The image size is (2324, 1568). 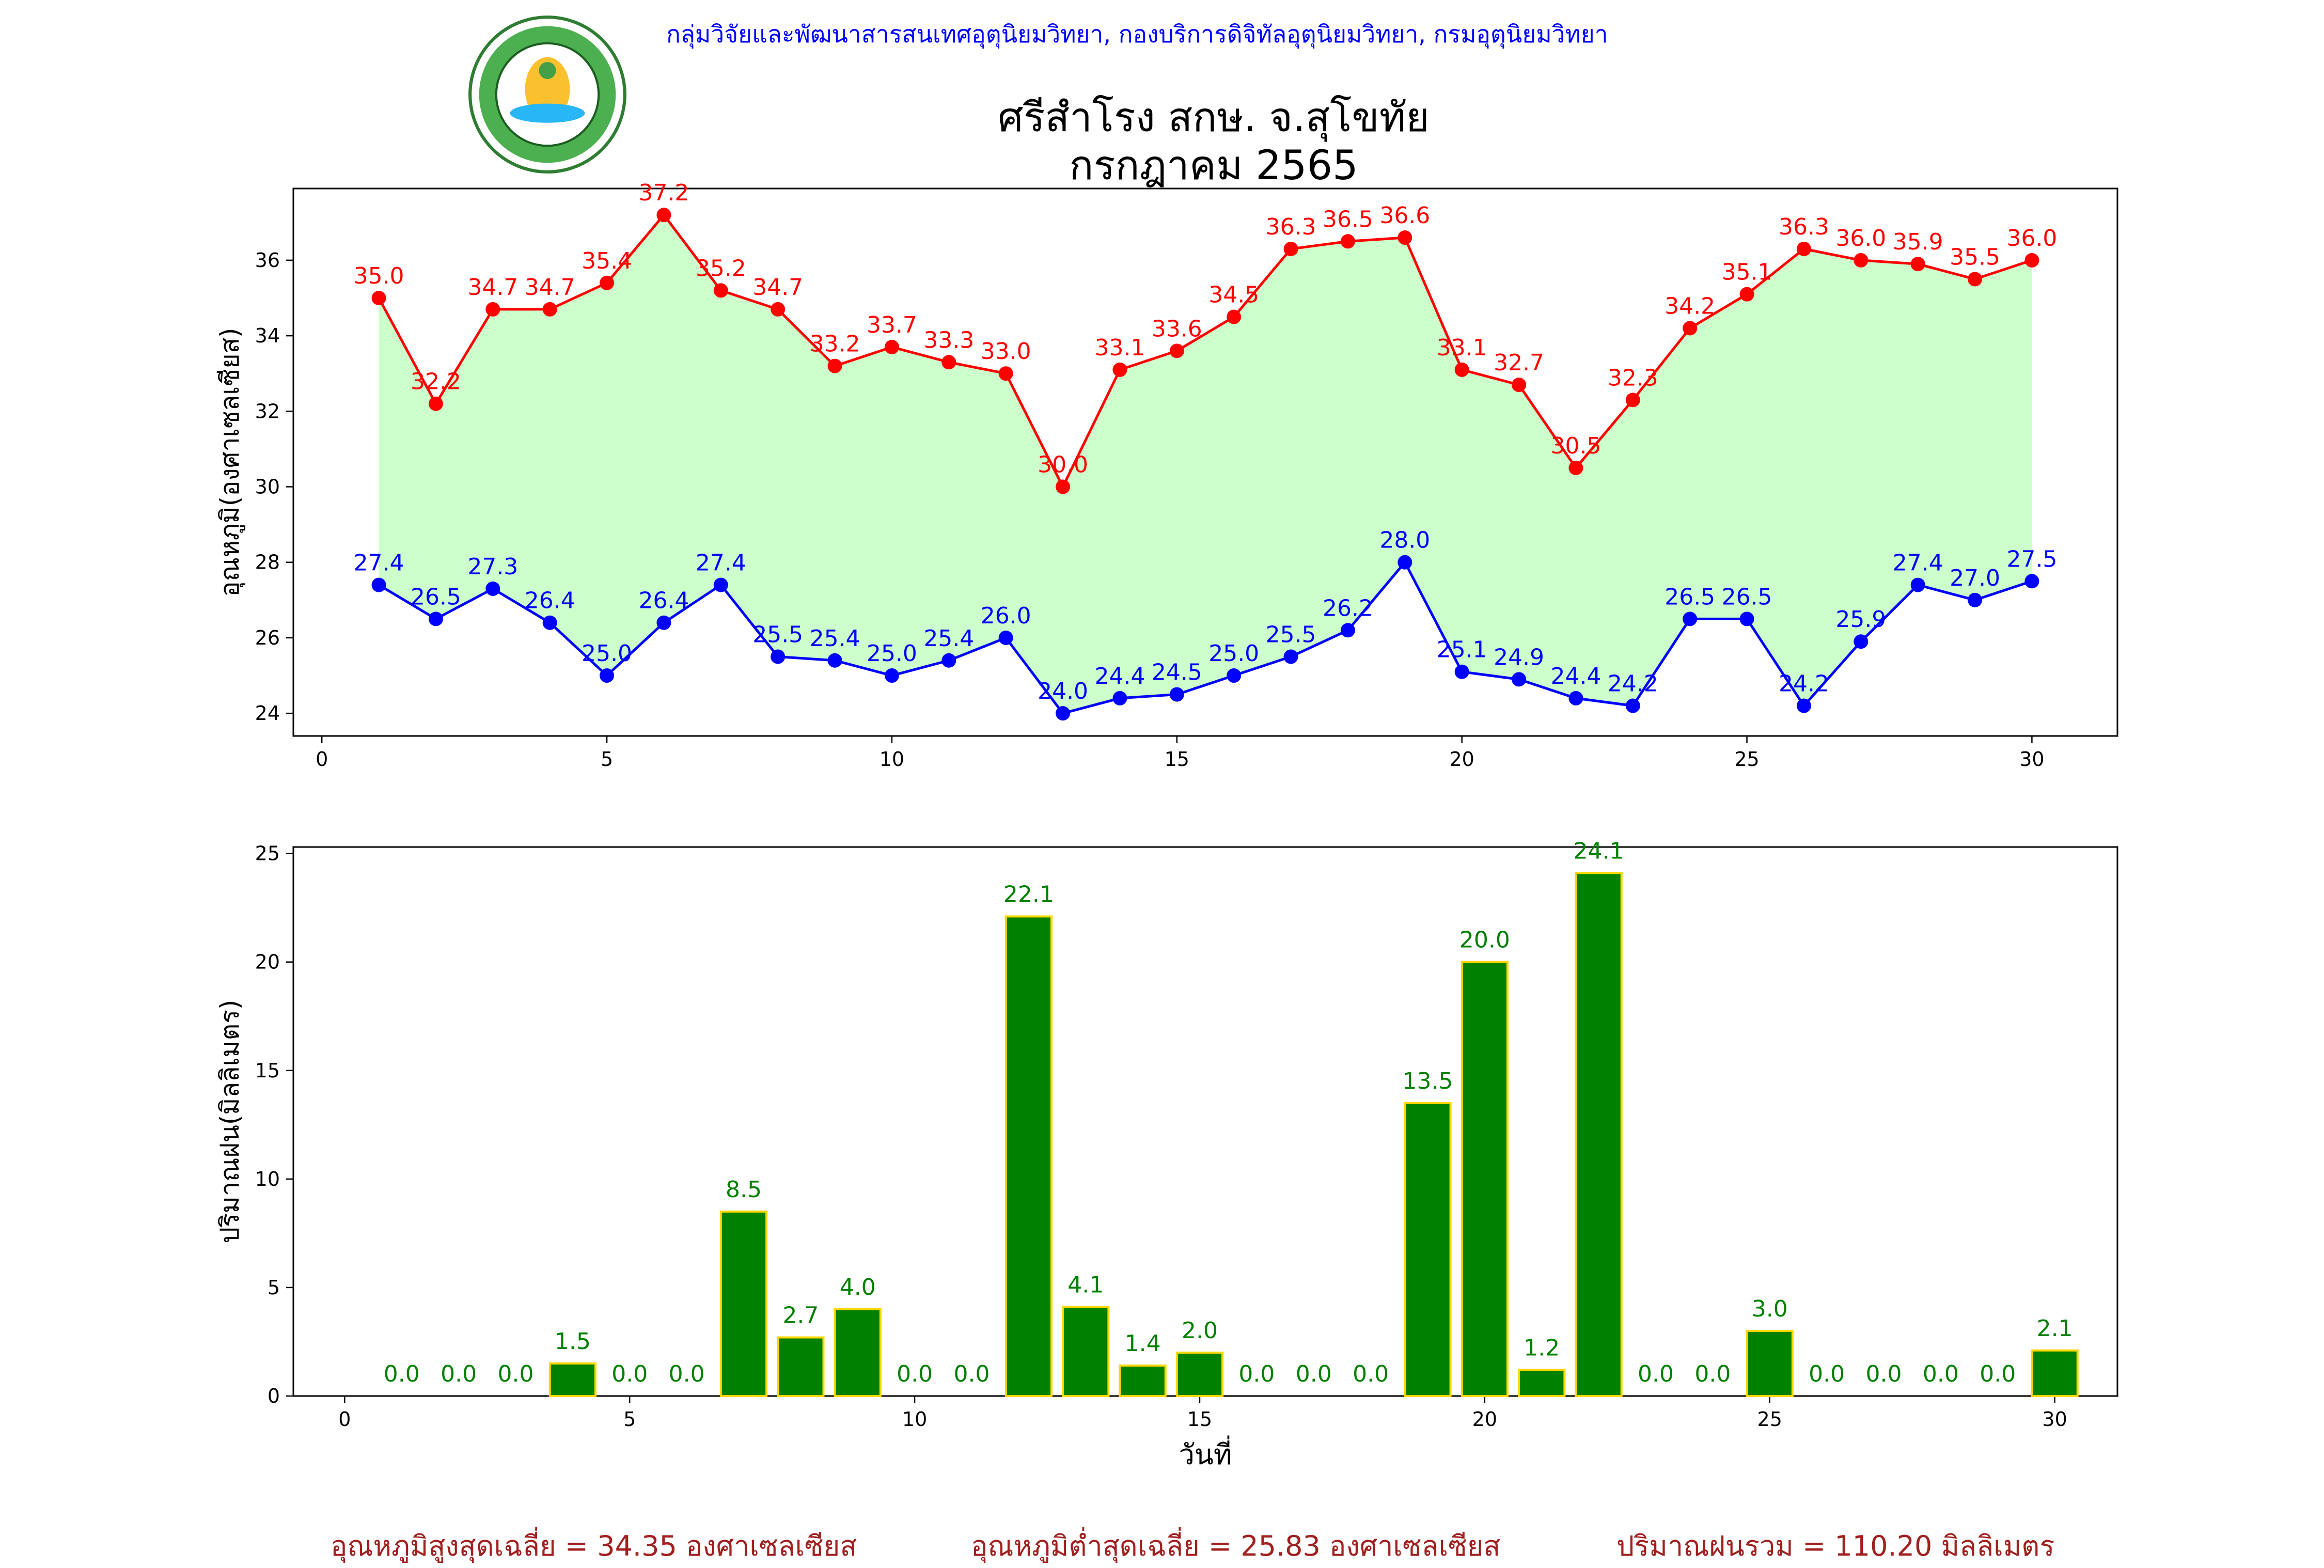 I want to click on min-temp-label: 24.2, so click(x=1804, y=684).